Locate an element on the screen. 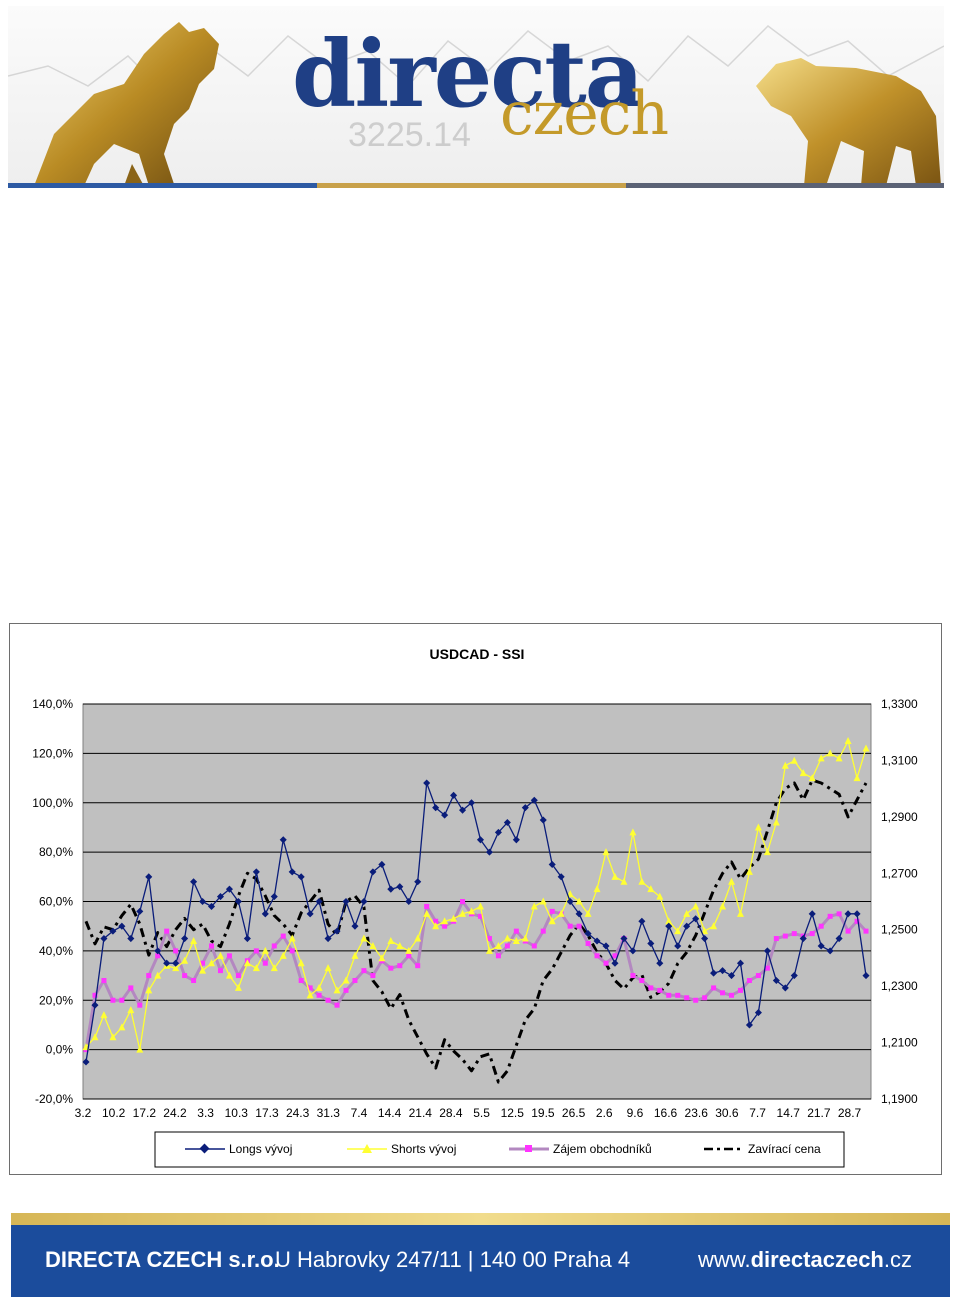  y-left-tick-label: 100,0% is located at coordinates (52, 803).